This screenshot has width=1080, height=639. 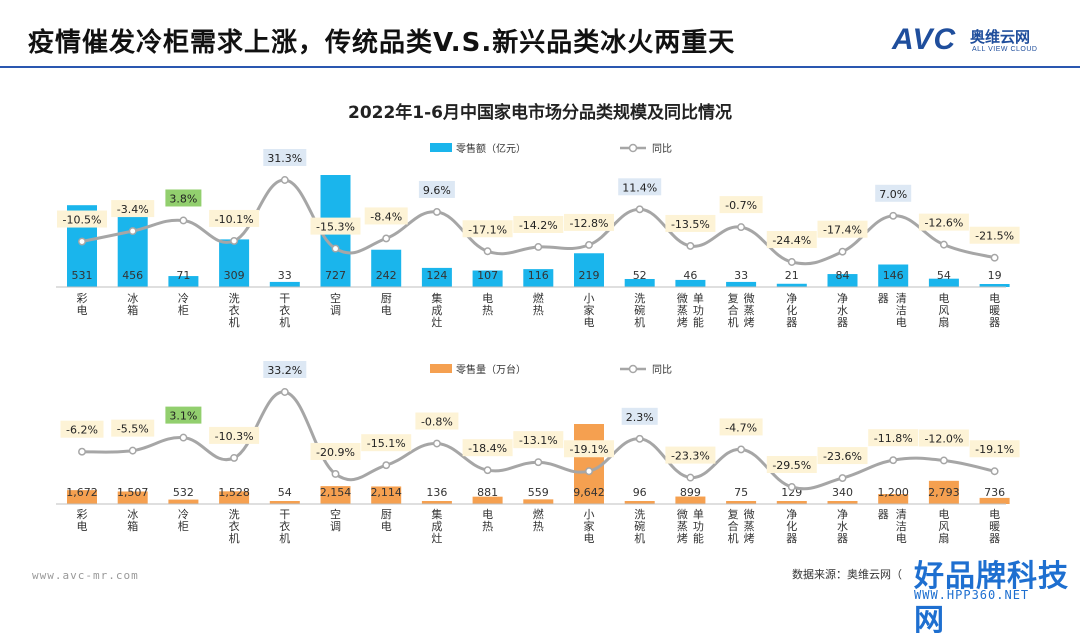 I want to click on sales-category-char: 烤, so click(x=749, y=322).